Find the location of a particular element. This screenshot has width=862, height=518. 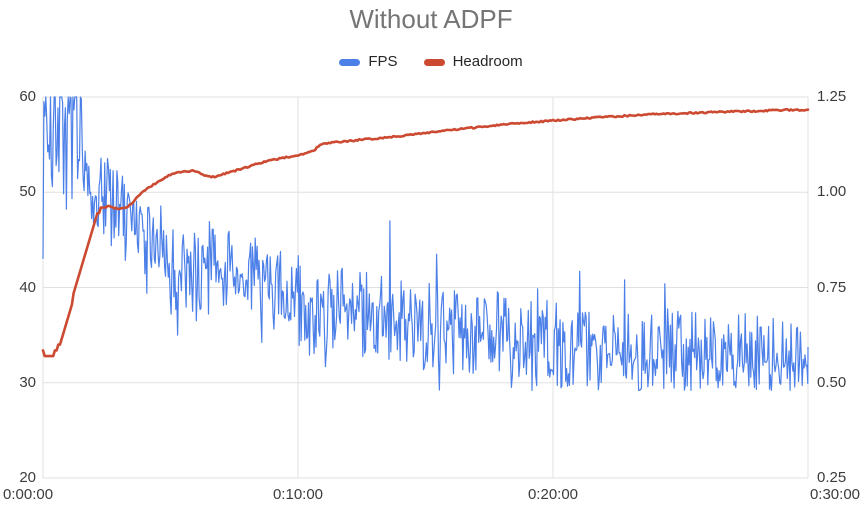

y-left-tick: 20 is located at coordinates (27, 477).